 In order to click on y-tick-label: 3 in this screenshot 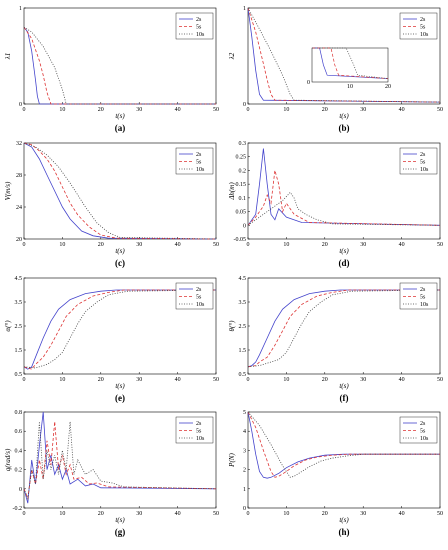, I will do `click(244, 451)`.